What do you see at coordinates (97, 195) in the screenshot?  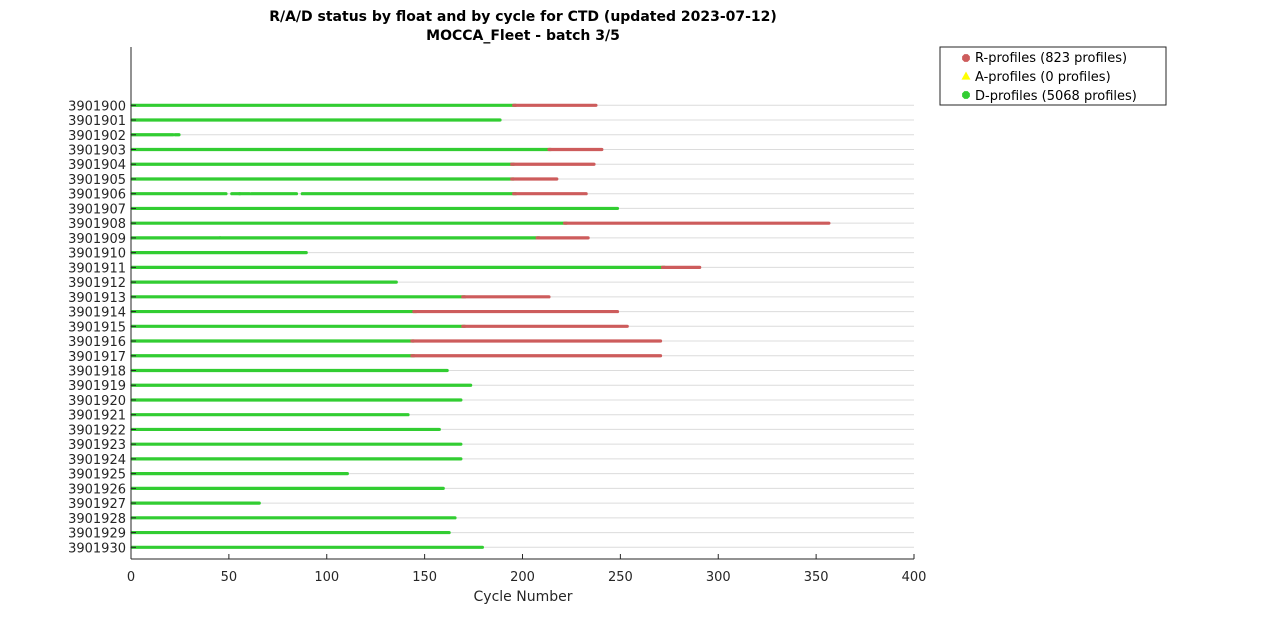 I see `y-tick-label: 3901906` at bounding box center [97, 195].